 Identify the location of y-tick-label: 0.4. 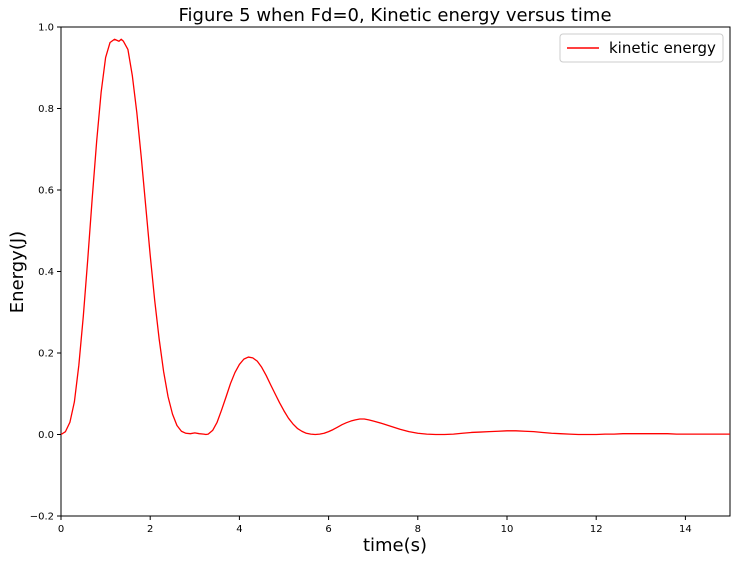
(46, 272).